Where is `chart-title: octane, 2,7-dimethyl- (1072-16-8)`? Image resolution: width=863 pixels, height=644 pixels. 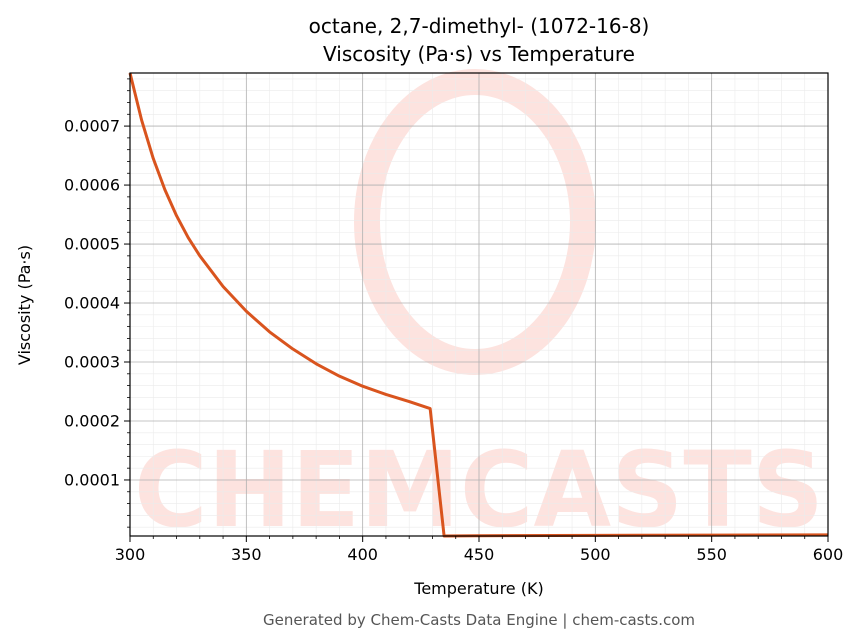
chart-title: octane, 2,7-dimethyl- (1072-16-8) is located at coordinates (479, 26).